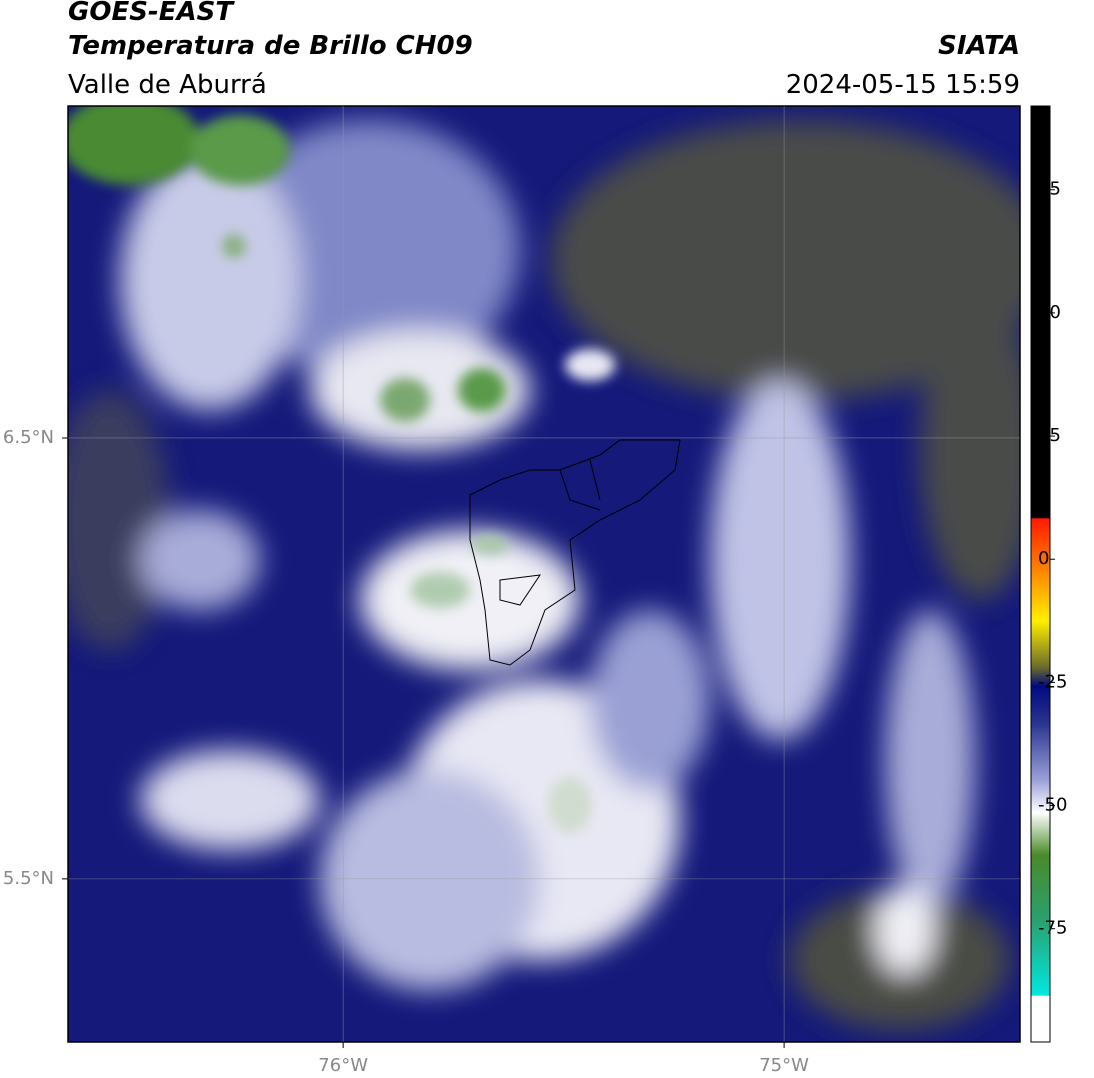  Describe the element at coordinates (1049, 312) in the screenshot. I see `colorbar-tick-label: 50` at that location.